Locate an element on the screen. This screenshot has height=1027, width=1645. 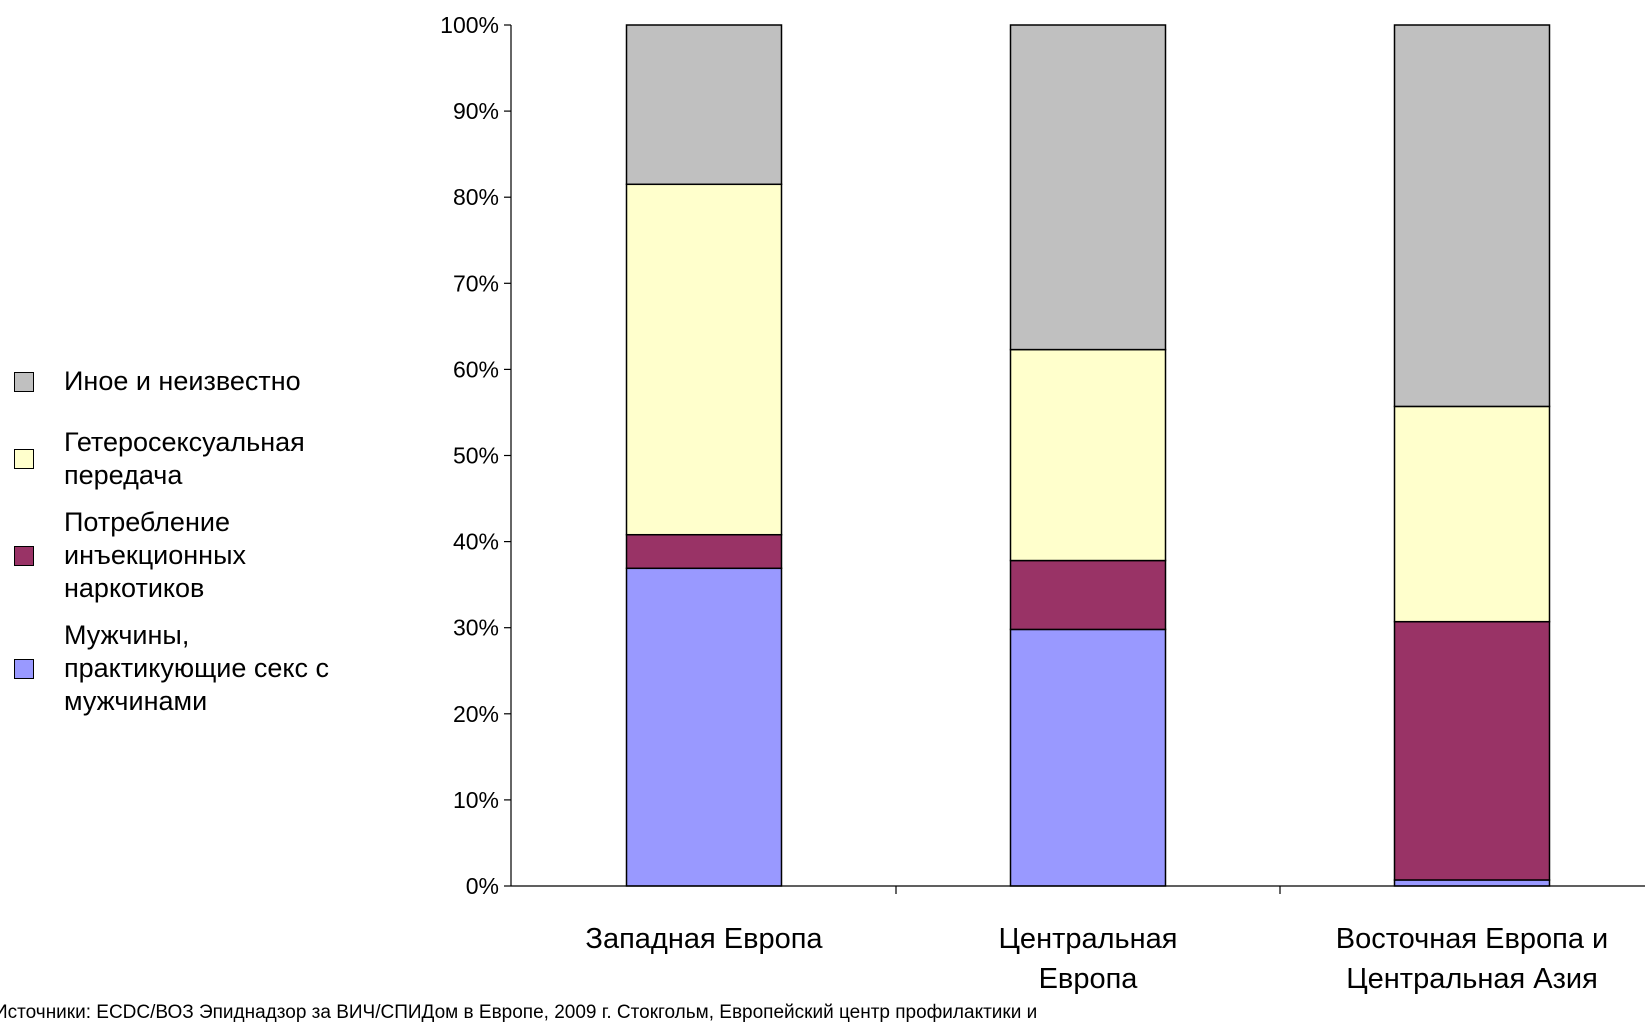
legend-label: Гетеросексуальная передача is located at coordinates (184, 458).